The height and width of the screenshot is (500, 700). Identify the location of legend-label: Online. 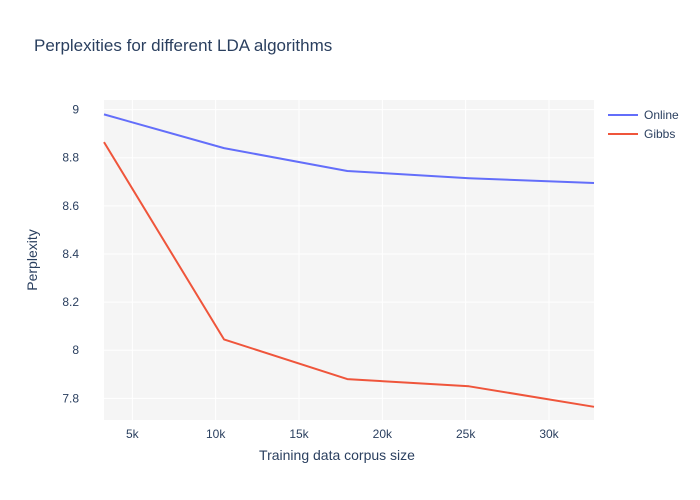
(661, 115).